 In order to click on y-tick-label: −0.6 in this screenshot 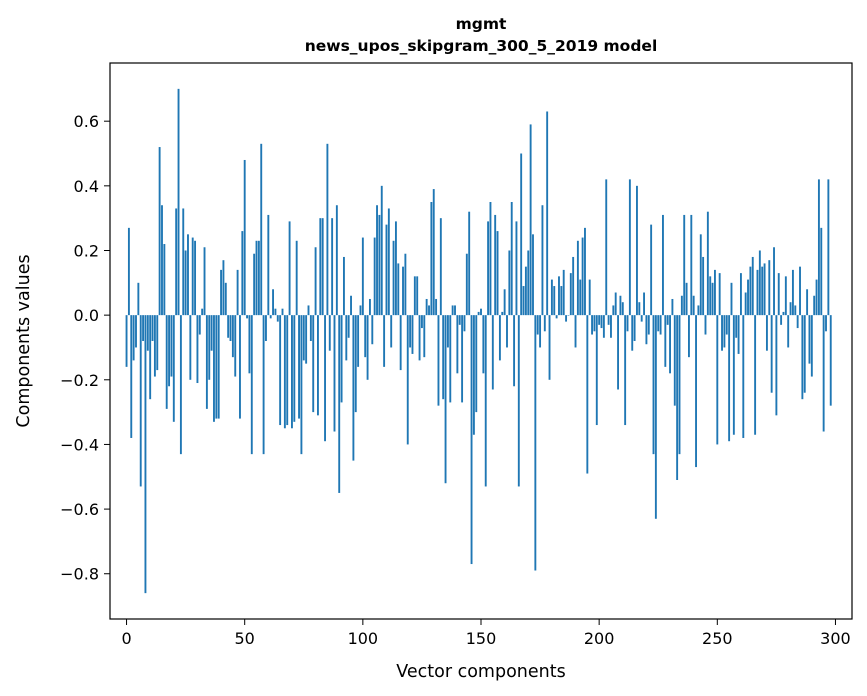, I will do `click(79, 509)`.